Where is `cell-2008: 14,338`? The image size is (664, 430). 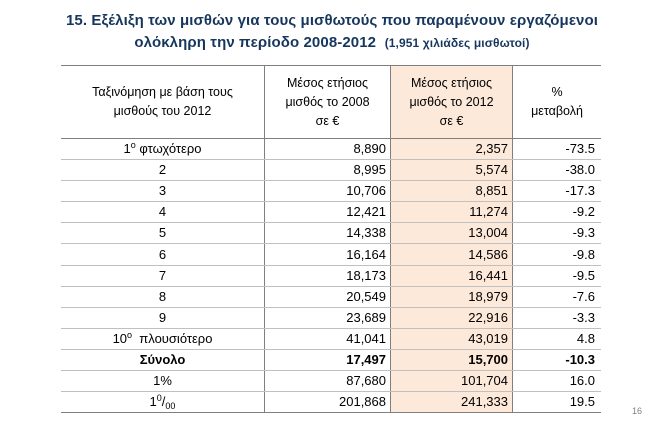 cell-2008: 14,338 is located at coordinates (327, 233).